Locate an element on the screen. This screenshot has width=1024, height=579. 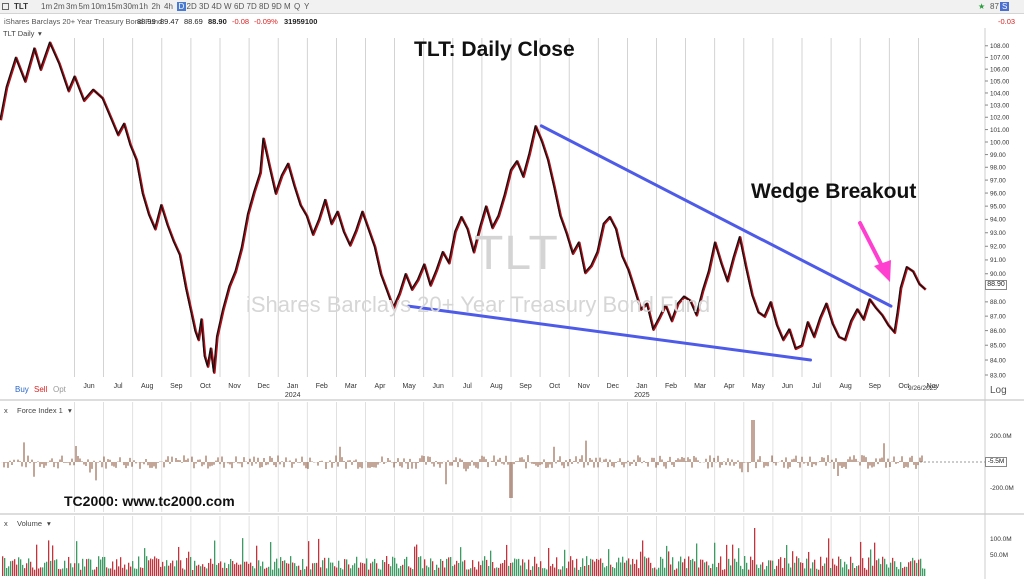
interval-10m: 10m is located at coordinates (99, 6).